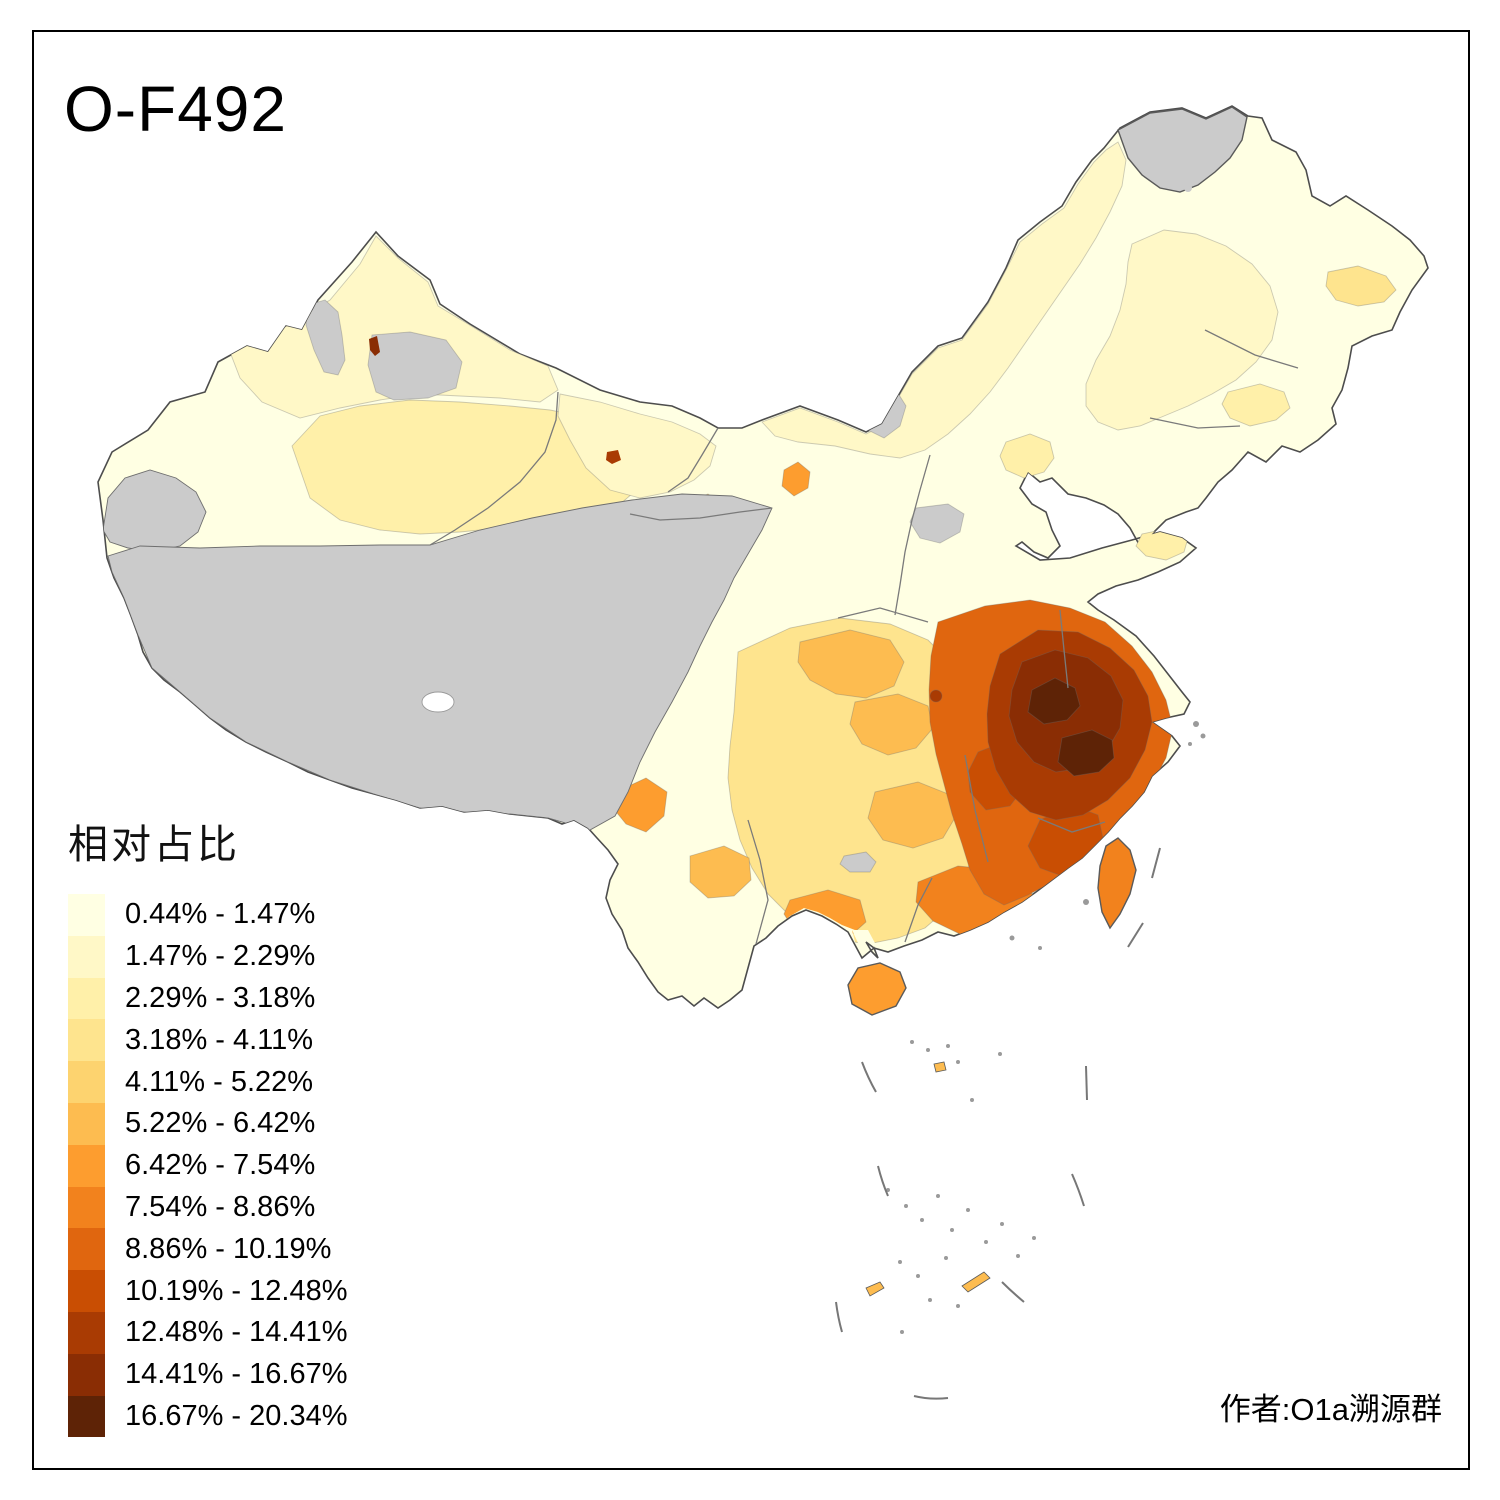 Image resolution: width=1500 pixels, height=1500 pixels. What do you see at coordinates (1182, 330) in the screenshot?
I see `region-northeast-band` at bounding box center [1182, 330].